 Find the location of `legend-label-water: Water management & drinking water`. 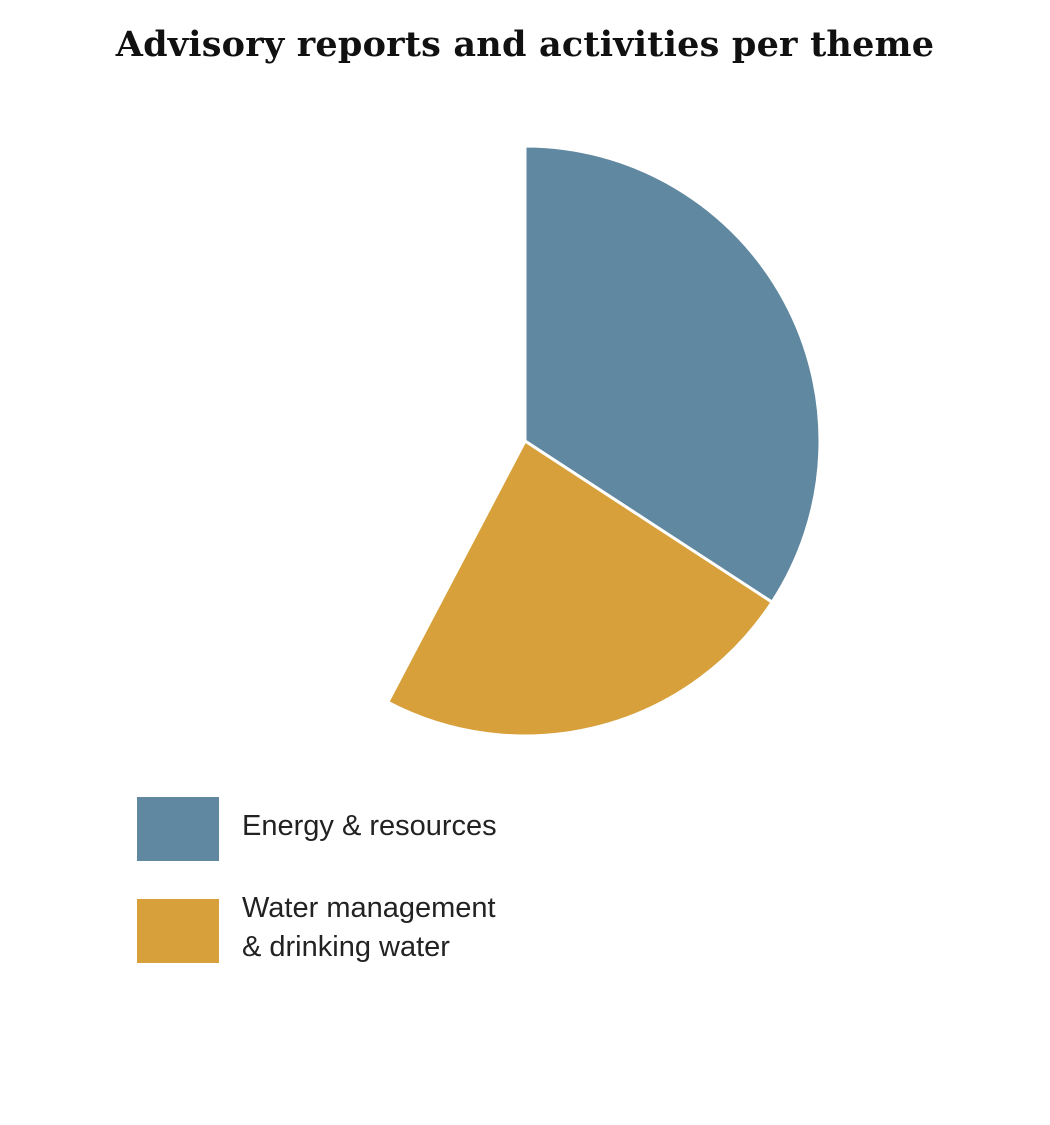

legend-label-water: Water management & drinking water is located at coordinates (369, 927).